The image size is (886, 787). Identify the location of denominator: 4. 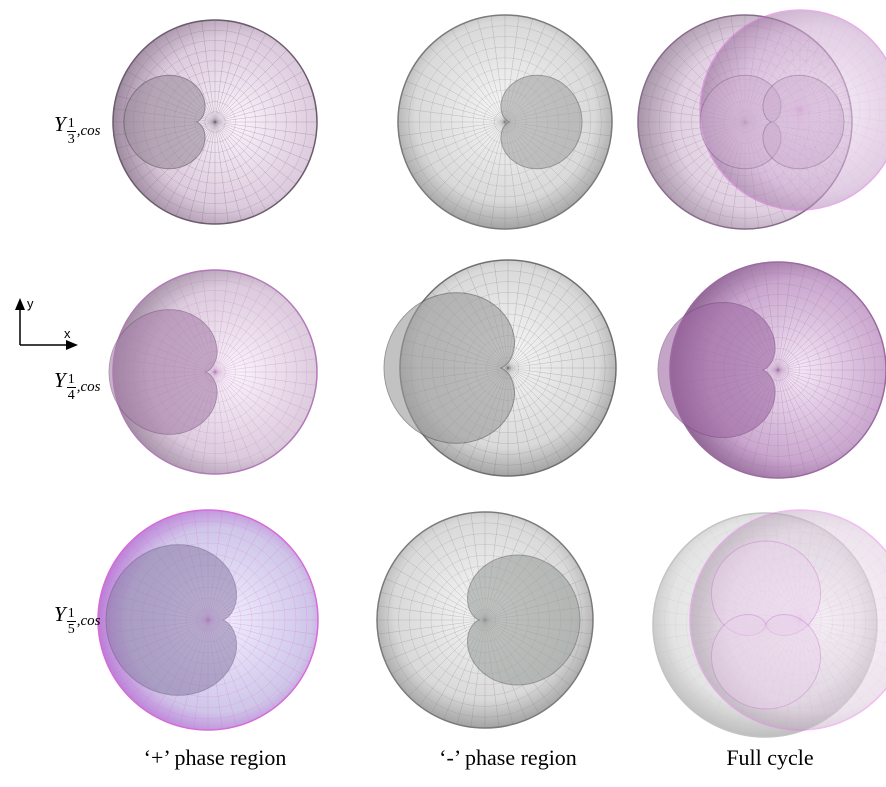
(71, 395).